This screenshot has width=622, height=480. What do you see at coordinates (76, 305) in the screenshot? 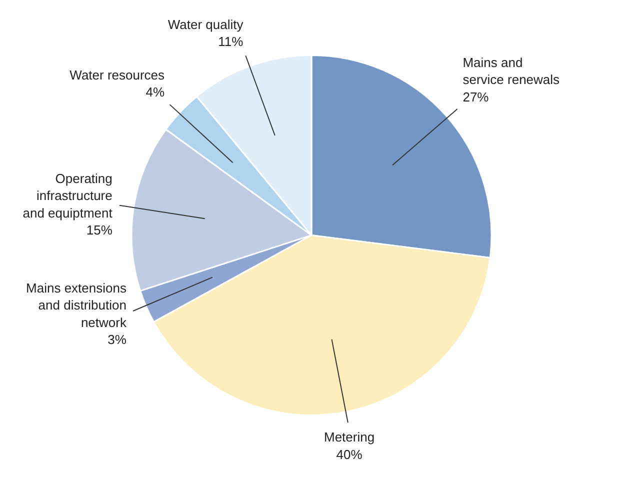
I see `slice-label: Mains extensions and distribution network` at bounding box center [76, 305].